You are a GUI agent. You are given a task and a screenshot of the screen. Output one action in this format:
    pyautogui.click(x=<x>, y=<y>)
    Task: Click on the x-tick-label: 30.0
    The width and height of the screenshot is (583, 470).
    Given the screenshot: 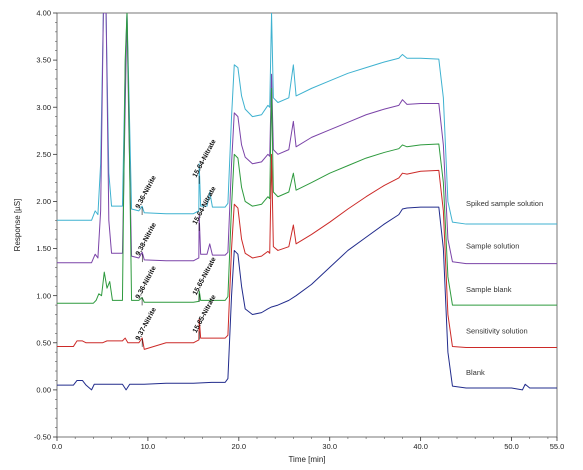 What is the action you would take?
    pyautogui.click(x=329, y=446)
    